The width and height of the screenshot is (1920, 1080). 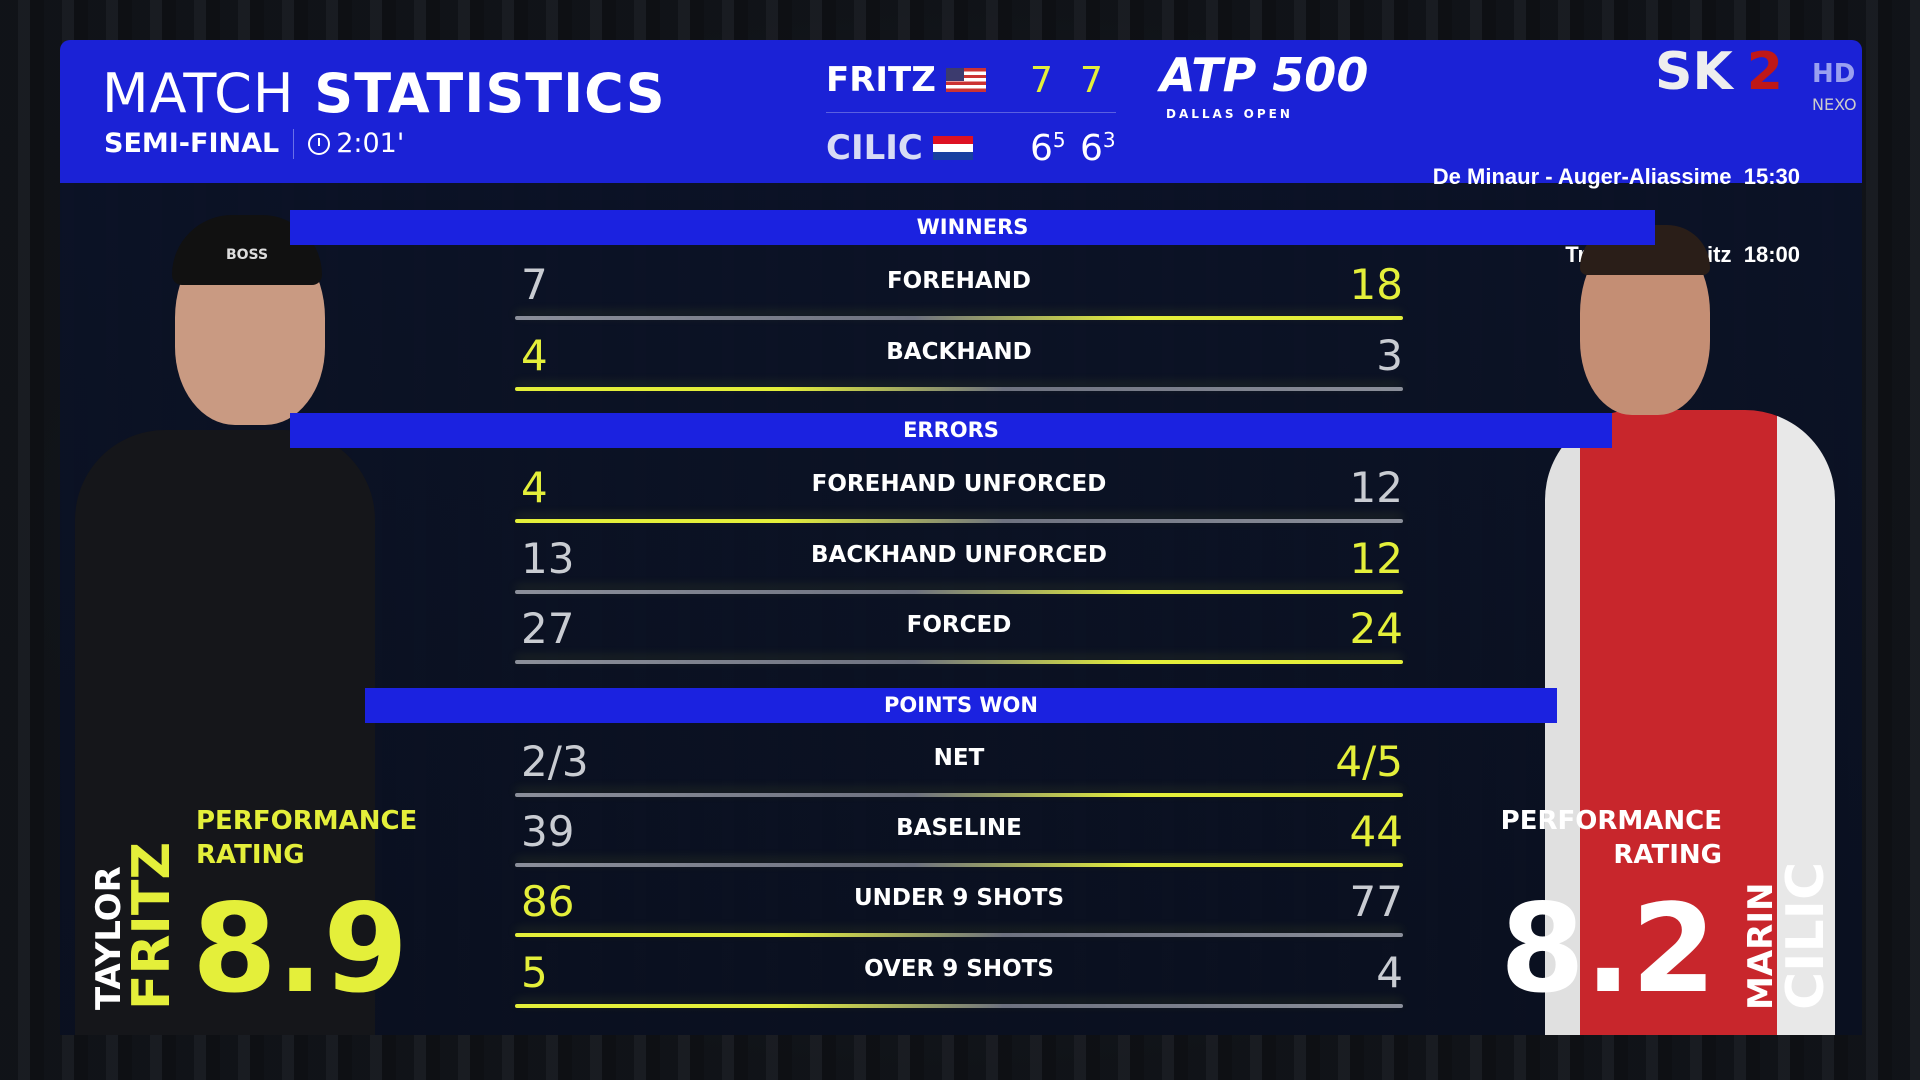 What do you see at coordinates (959, 569) in the screenshot?
I see `stat-row: 13 BACKHAND UNFORCED 12` at bounding box center [959, 569].